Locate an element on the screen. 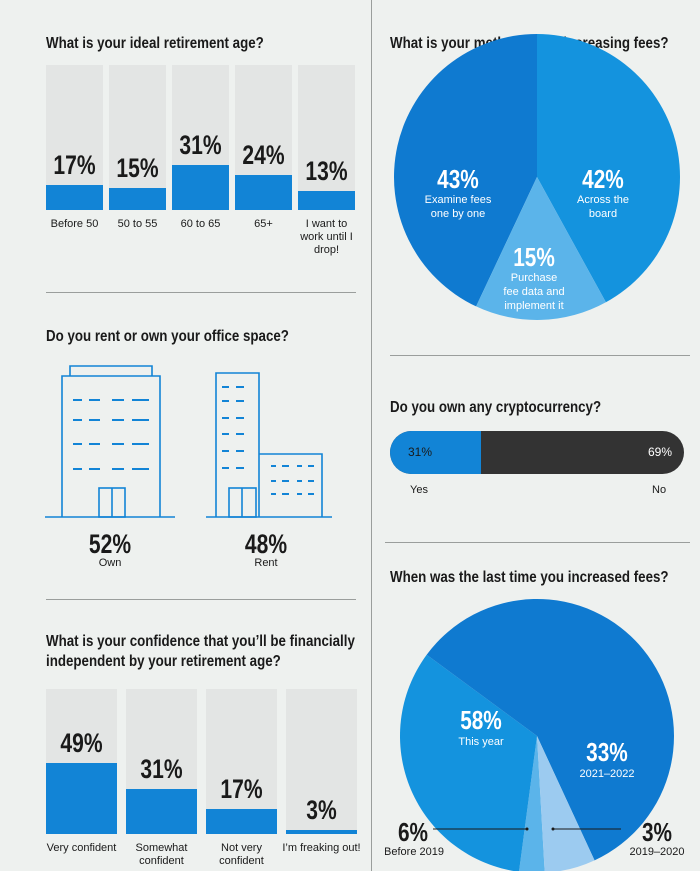  crypto-title: Do you own any cryptocurrency? is located at coordinates (496, 407).